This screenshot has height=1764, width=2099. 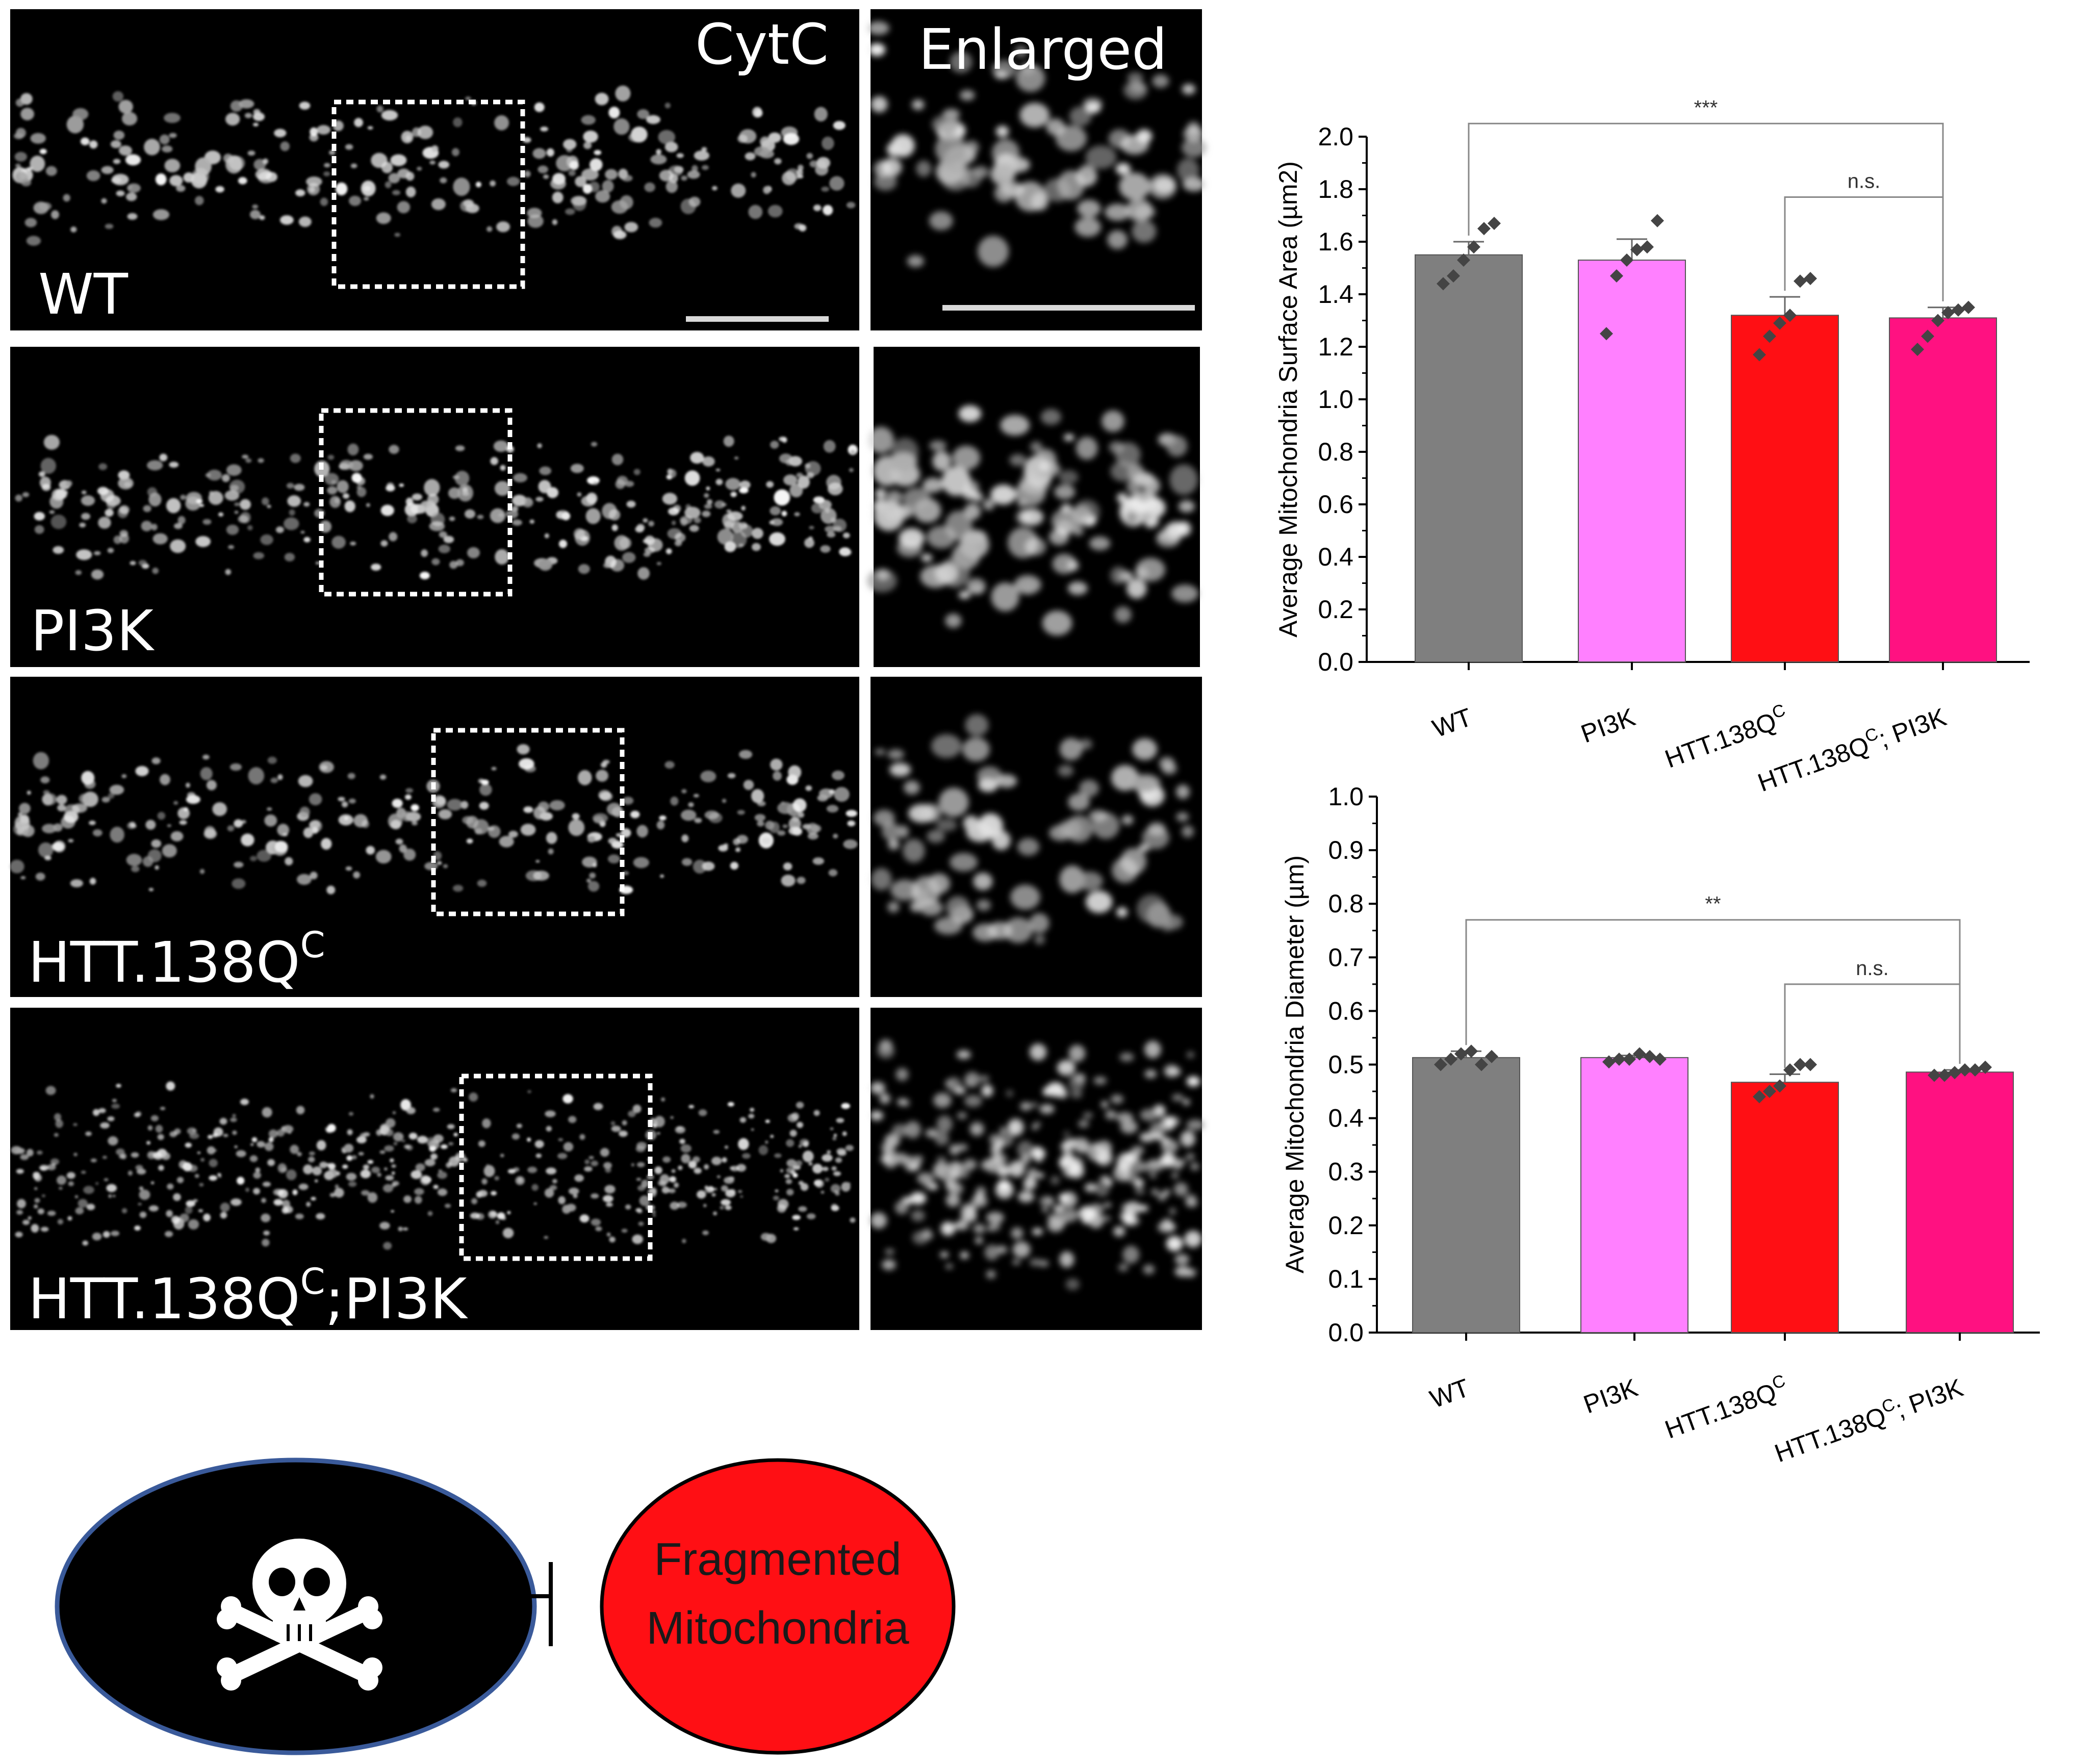 I want to click on puncta-group, so click(x=1032, y=829).